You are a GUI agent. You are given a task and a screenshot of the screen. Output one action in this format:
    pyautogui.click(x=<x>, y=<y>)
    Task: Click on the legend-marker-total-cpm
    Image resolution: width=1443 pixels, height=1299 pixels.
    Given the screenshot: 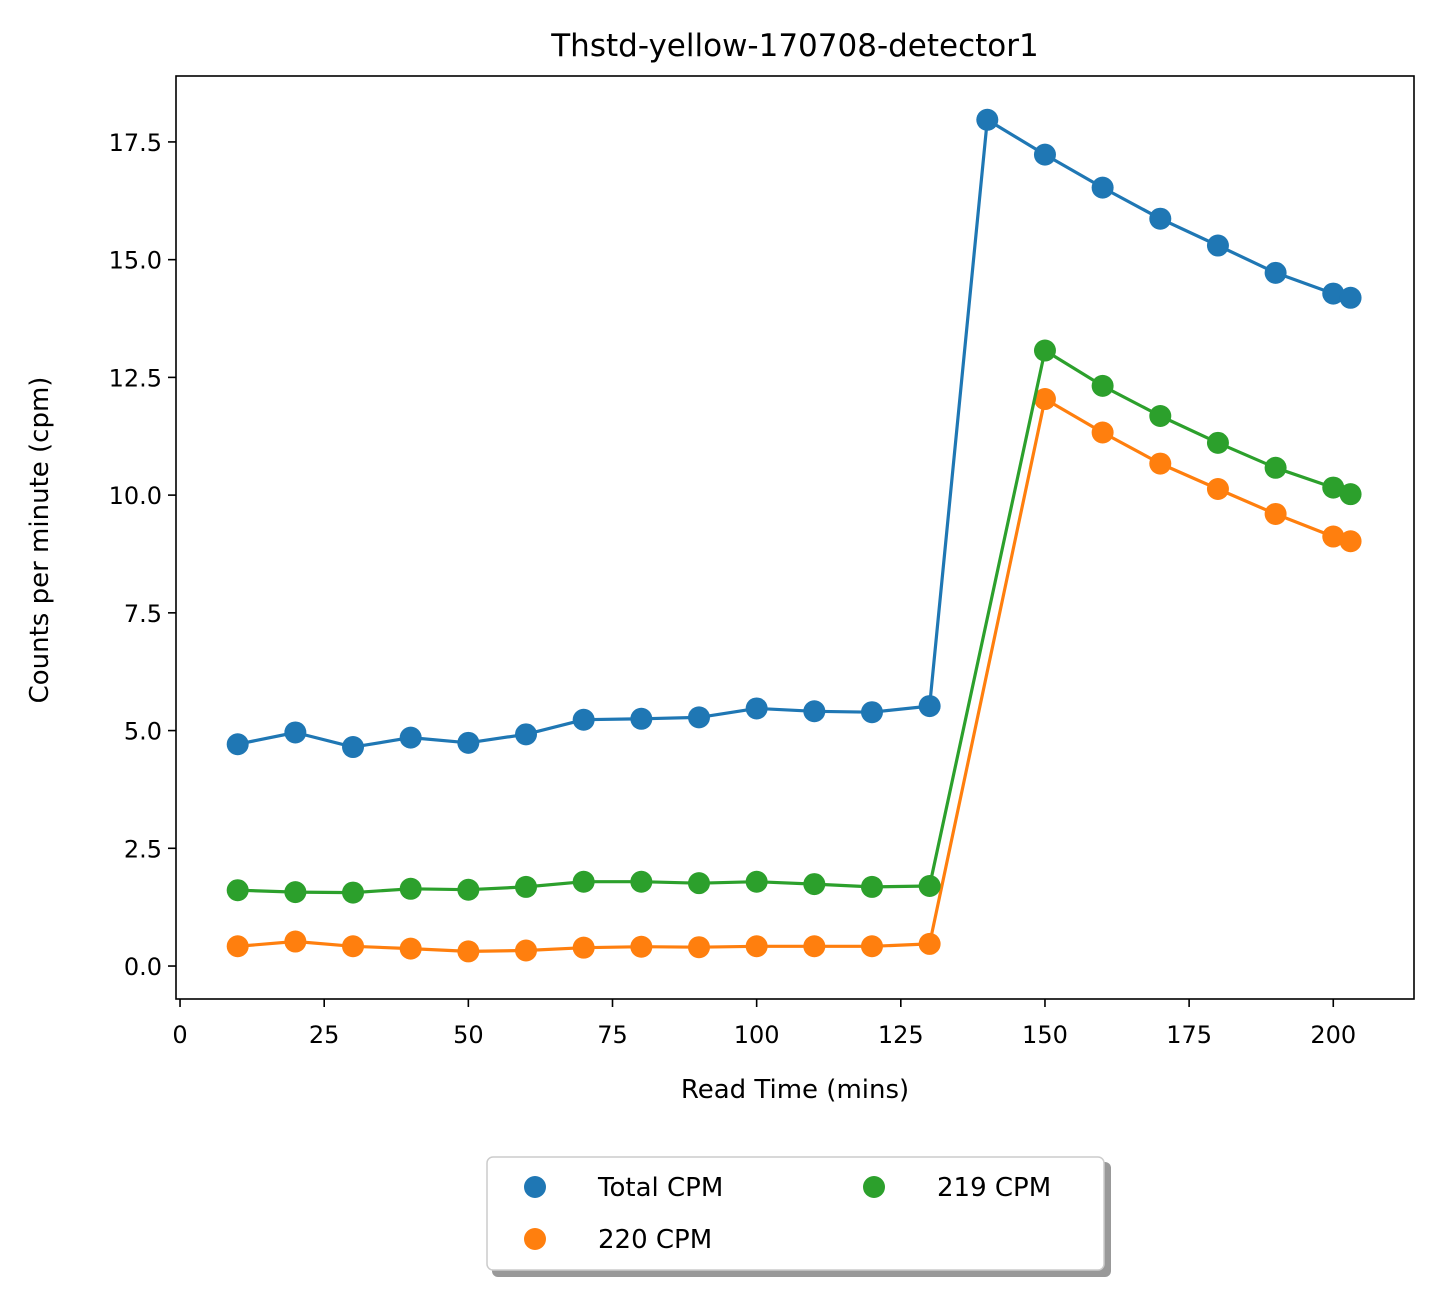 What is the action you would take?
    pyautogui.click(x=535, y=1187)
    